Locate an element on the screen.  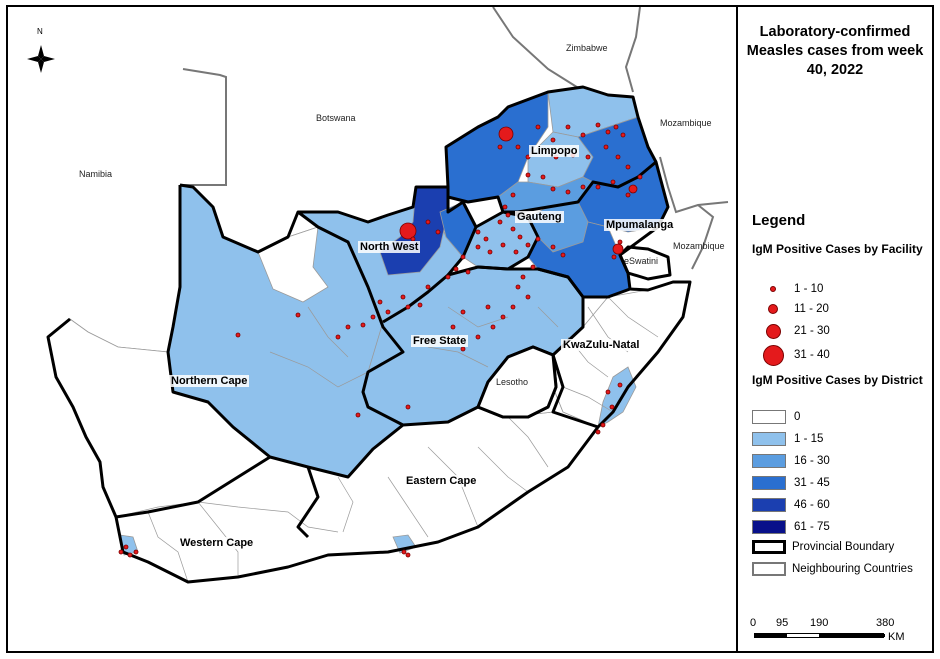
country-label-eswatini: eSwatini is located at coordinates (641, 261).